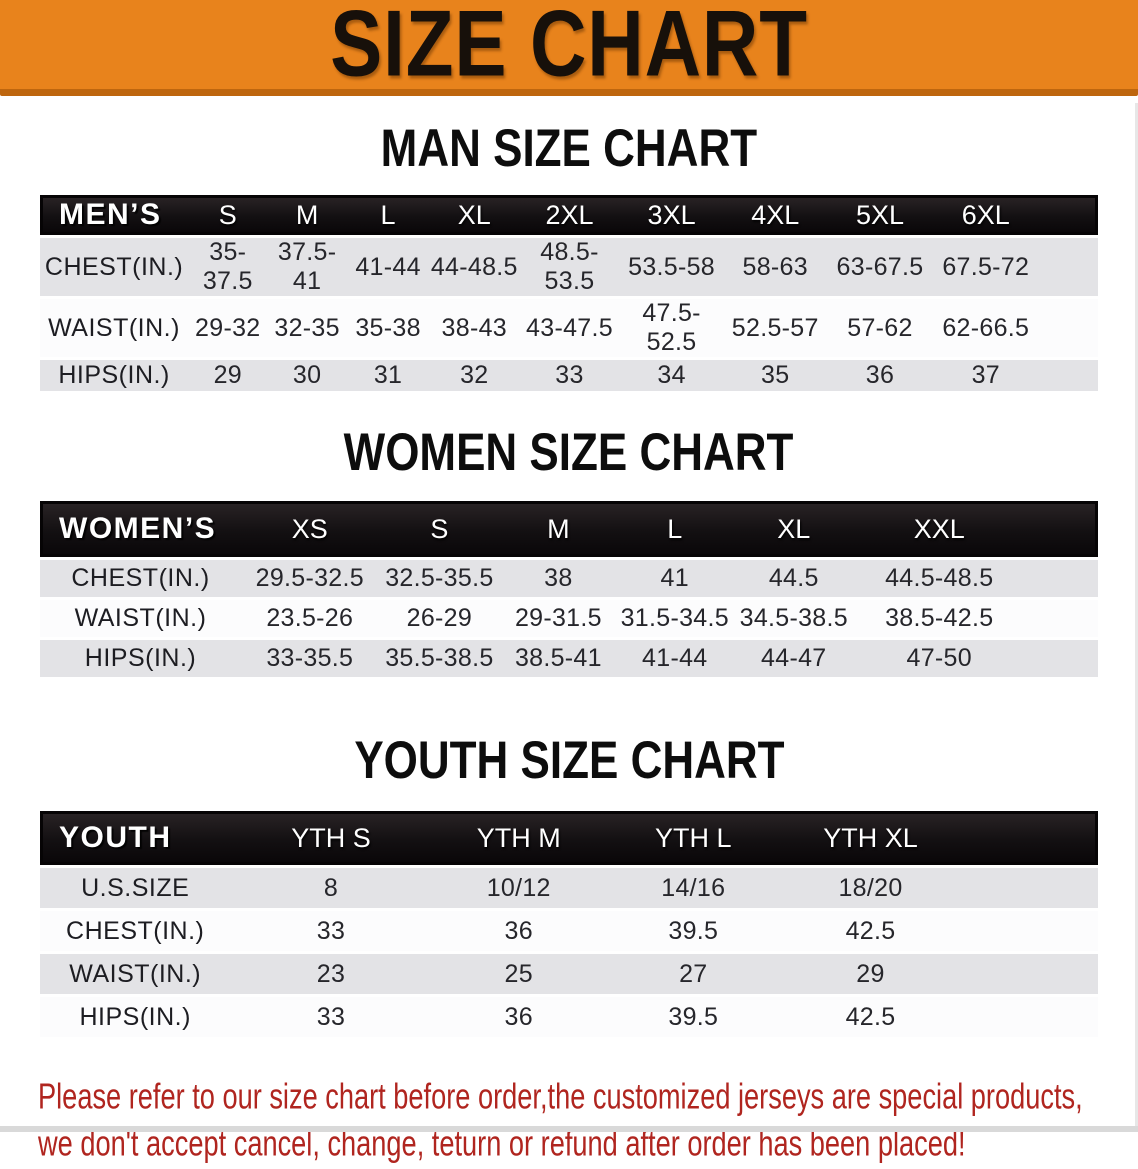 The height and width of the screenshot is (1169, 1138). Describe the element at coordinates (439, 658) in the screenshot. I see `value-cell: 35.5-38.5` at that location.